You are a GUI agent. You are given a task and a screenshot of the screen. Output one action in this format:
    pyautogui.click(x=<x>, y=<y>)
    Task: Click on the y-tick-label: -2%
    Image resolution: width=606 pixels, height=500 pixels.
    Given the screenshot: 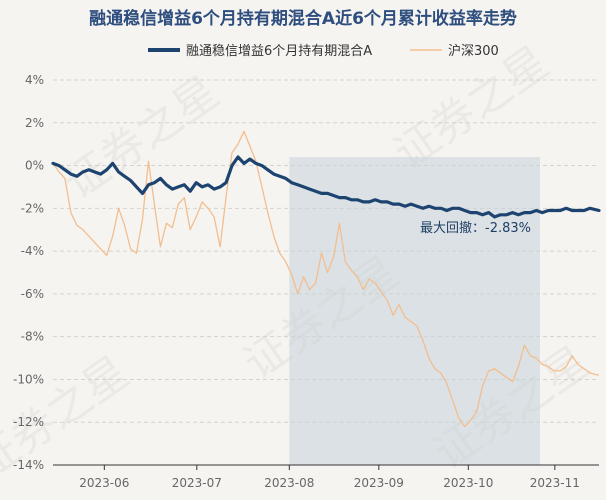 What is the action you would take?
    pyautogui.click(x=32, y=208)
    